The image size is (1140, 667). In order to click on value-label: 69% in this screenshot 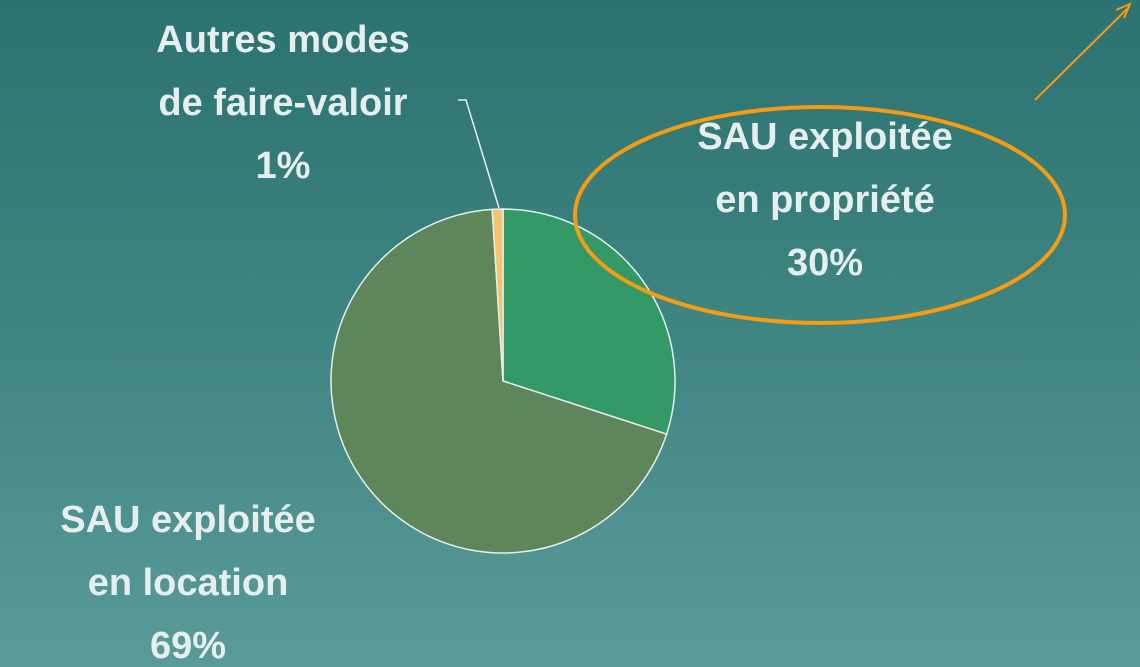, I will do `click(188, 646)`.